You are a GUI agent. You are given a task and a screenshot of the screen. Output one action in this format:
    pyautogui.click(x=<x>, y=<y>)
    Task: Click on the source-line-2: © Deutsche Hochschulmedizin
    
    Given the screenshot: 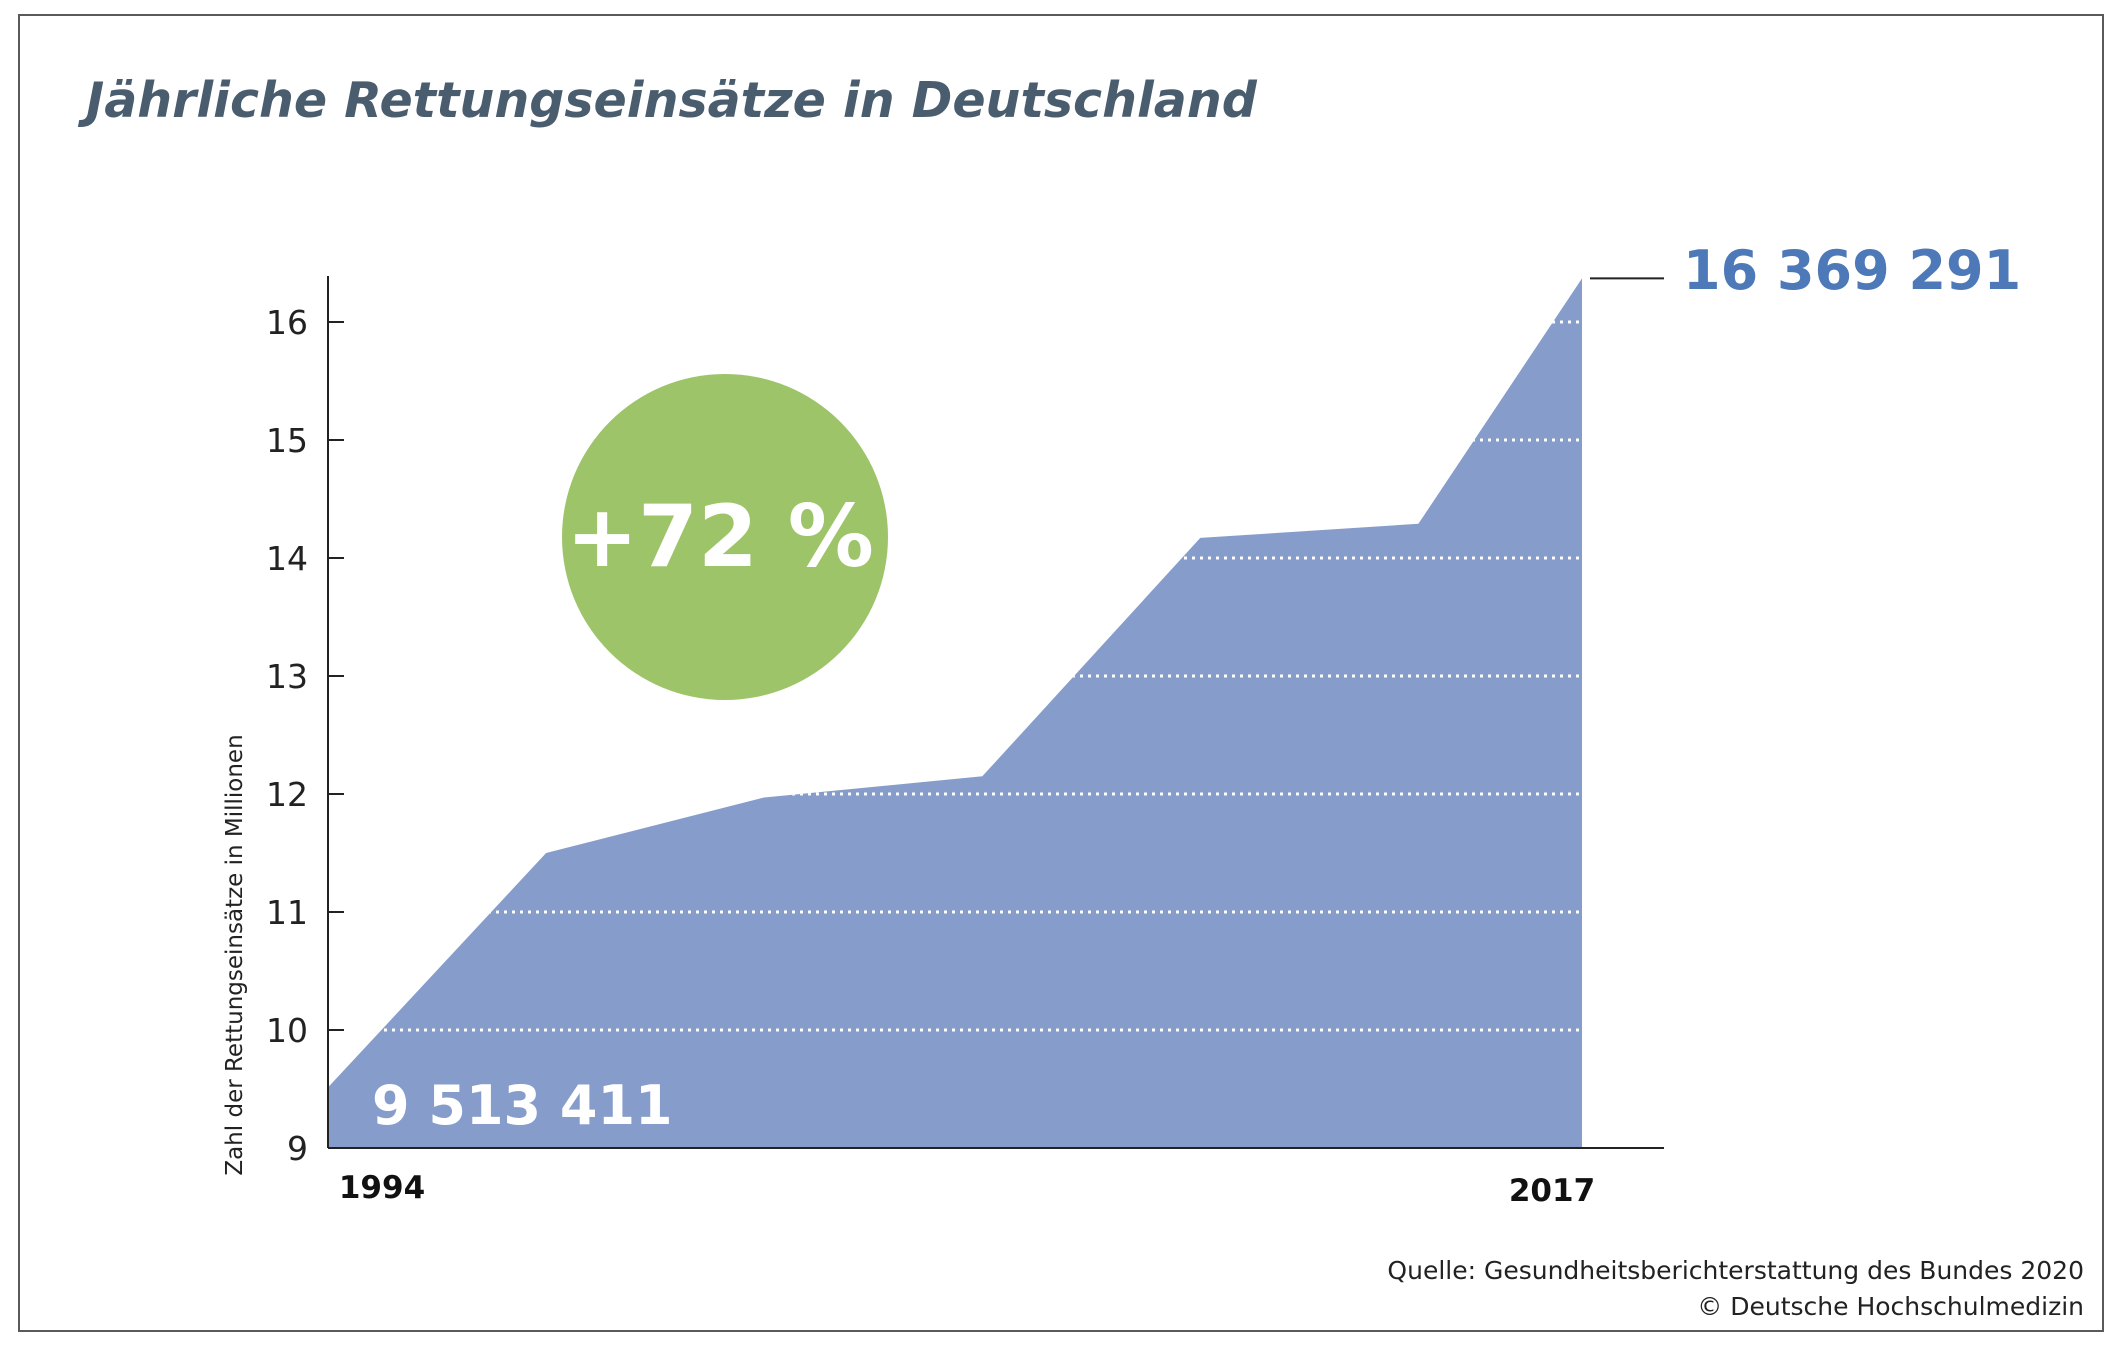 What is the action you would take?
    pyautogui.click(x=1890, y=1306)
    